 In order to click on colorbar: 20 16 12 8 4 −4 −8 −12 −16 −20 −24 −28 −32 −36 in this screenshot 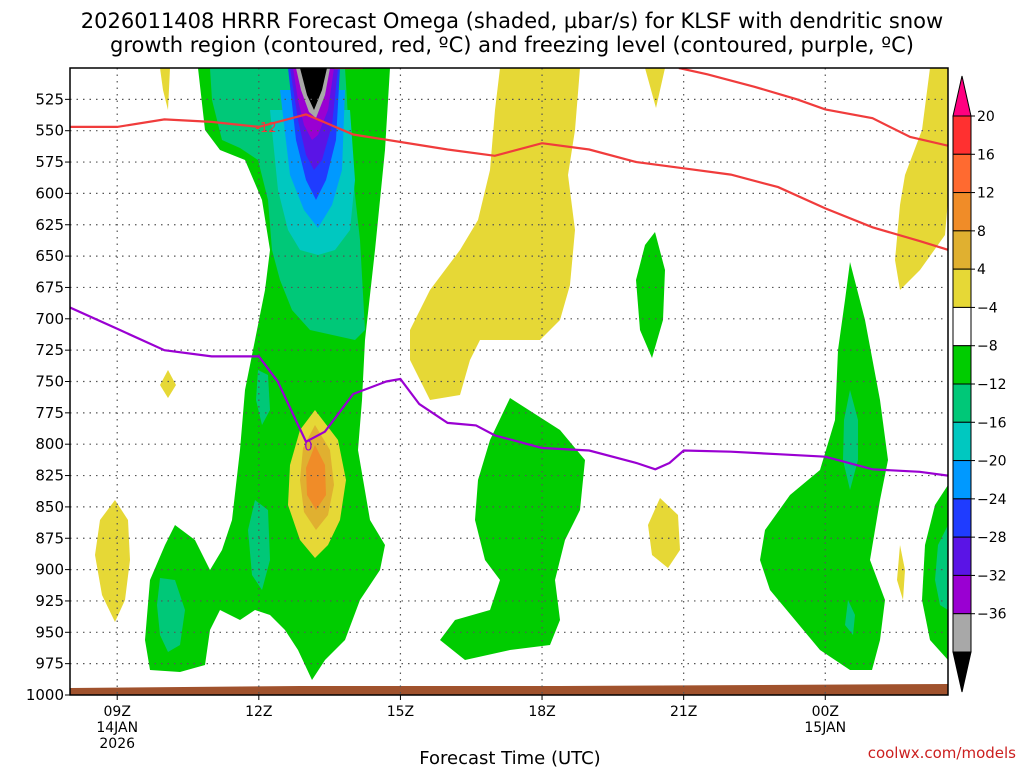, I will do `click(979, 384)`.